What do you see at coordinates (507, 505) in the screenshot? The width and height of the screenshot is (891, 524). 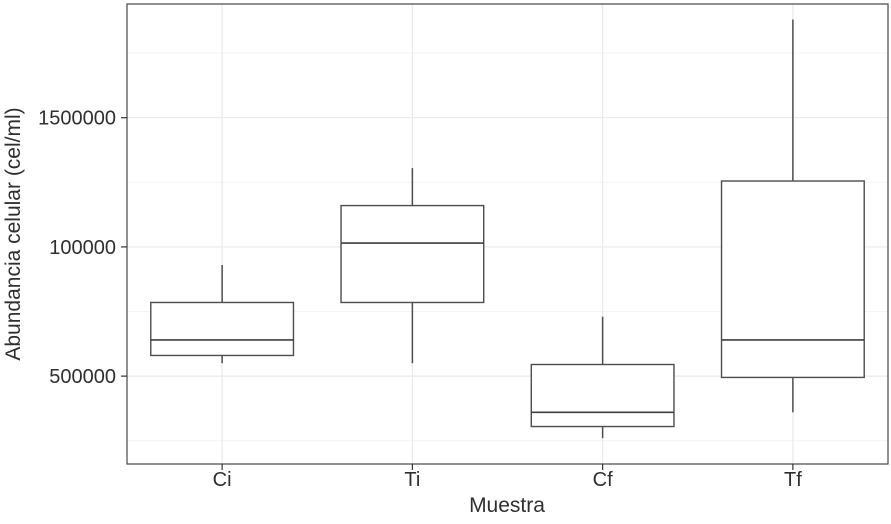 I see `x-axis-title: Muestra` at bounding box center [507, 505].